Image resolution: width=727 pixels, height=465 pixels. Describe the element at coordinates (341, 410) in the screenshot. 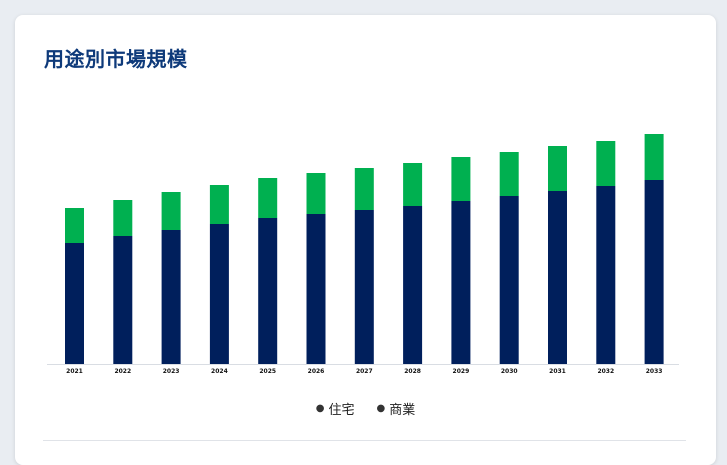

I see `legend-label: 住宅` at that location.